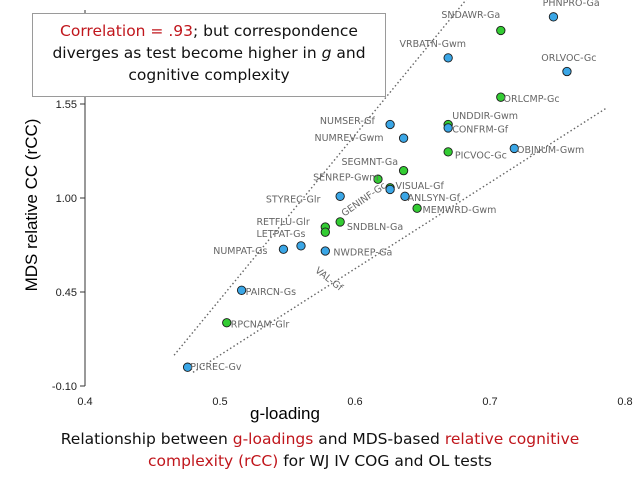 The image size is (638, 479). I want to click on point-label: NUMSER-Gf, so click(348, 121).